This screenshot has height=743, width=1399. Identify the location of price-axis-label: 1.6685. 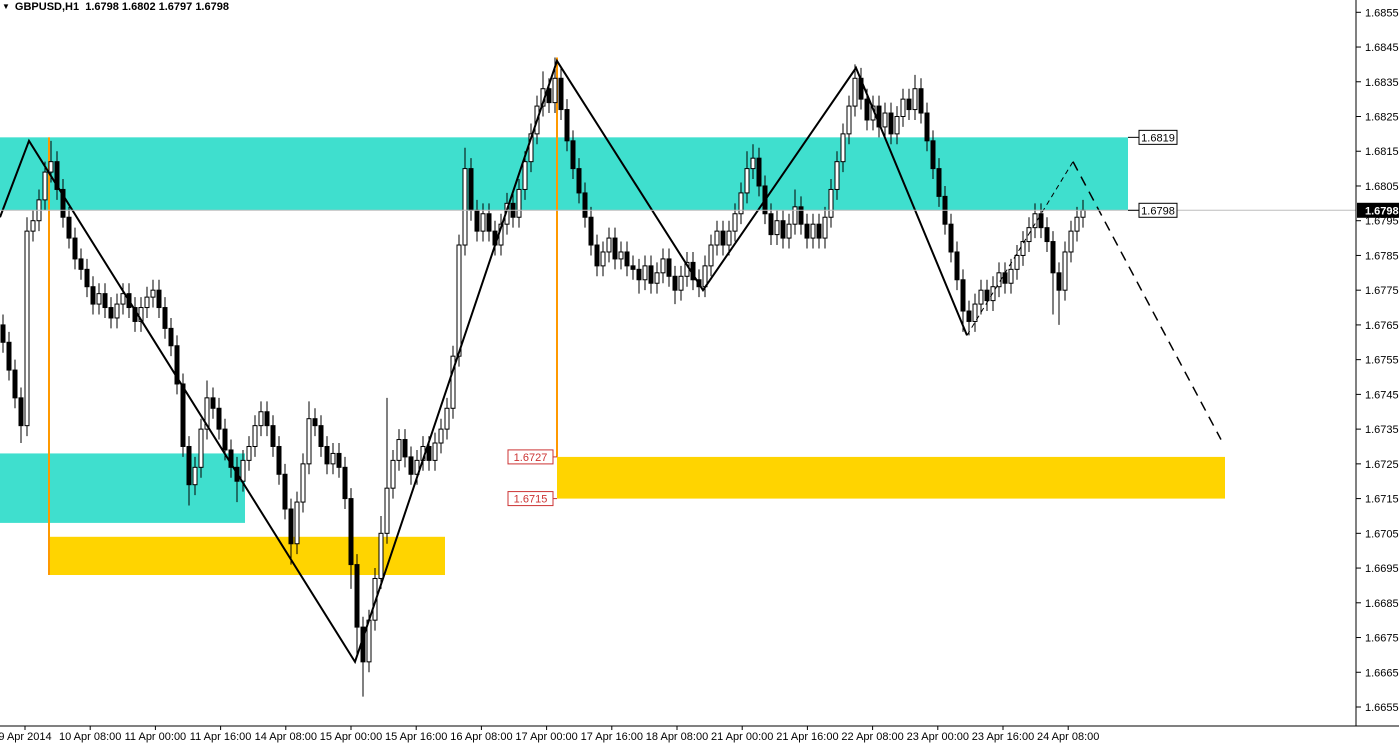
(1382, 604).